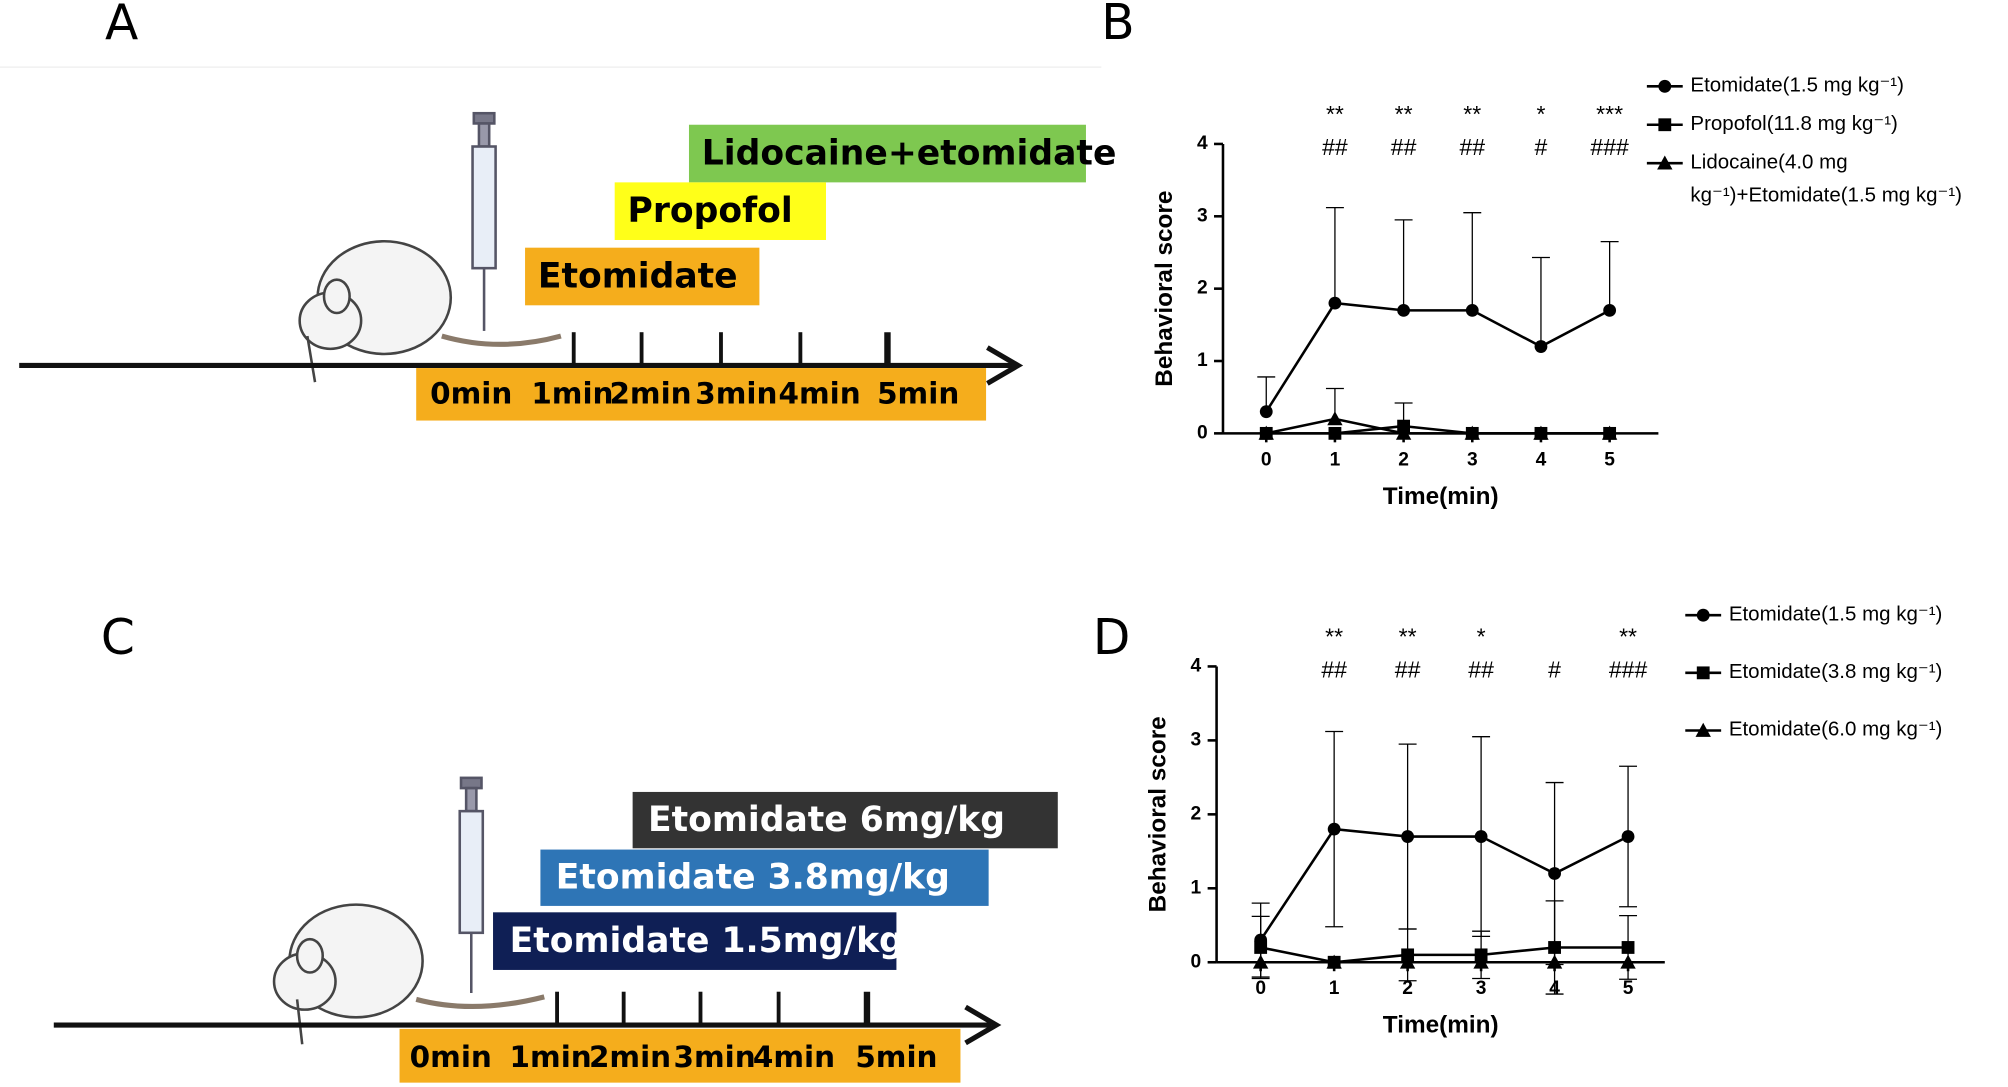 Image resolution: width=2008 pixels, height=1087 pixels. I want to click on legend-entry: Etomidate(1.5 mg kg⁻¹), so click(1835, 614).